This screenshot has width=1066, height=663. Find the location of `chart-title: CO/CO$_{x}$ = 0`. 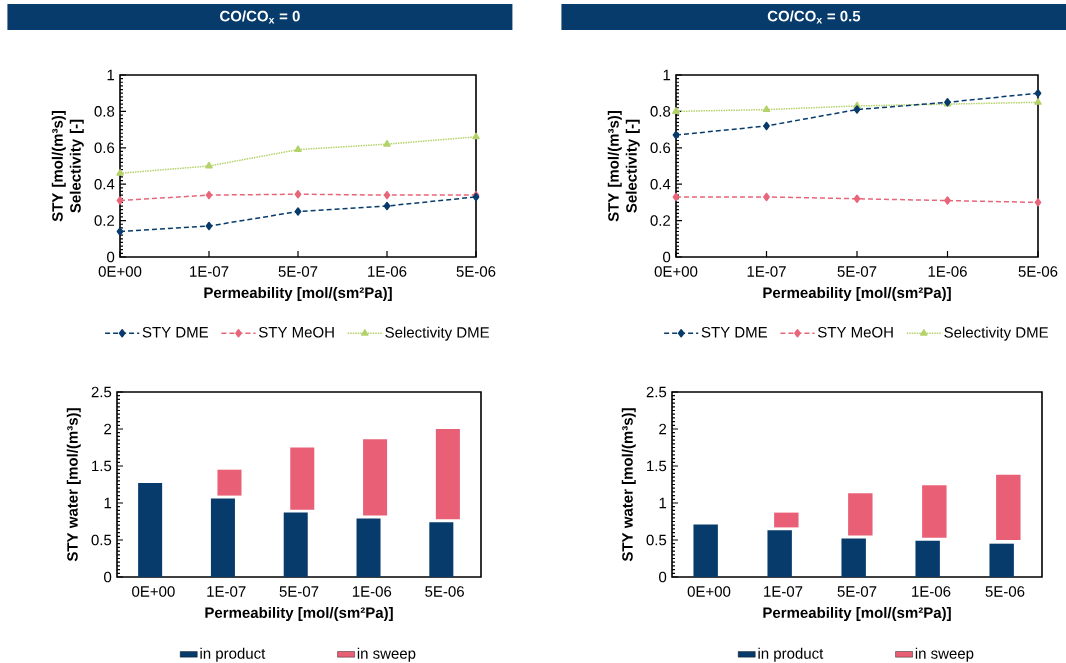

chart-title: CO/CO$_{x}$ = 0 is located at coordinates (260, 17).